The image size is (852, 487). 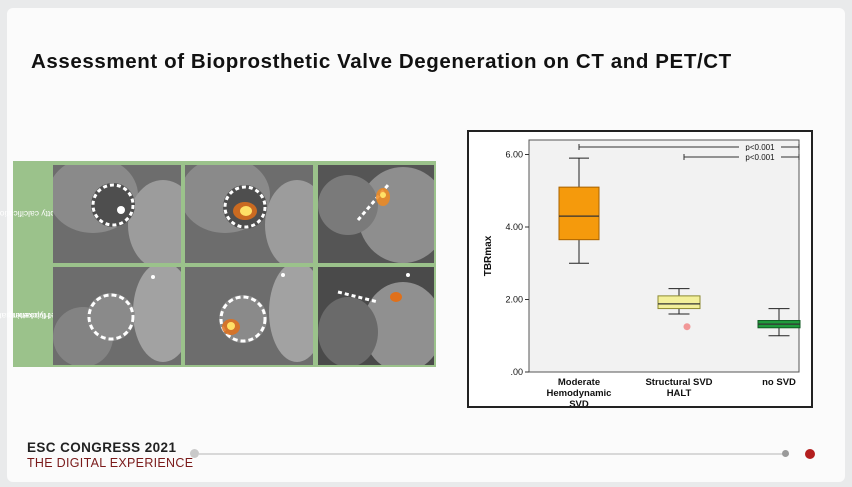 What do you see at coordinates (785, 453) in the screenshot?
I see `progress-position-dot` at bounding box center [785, 453].